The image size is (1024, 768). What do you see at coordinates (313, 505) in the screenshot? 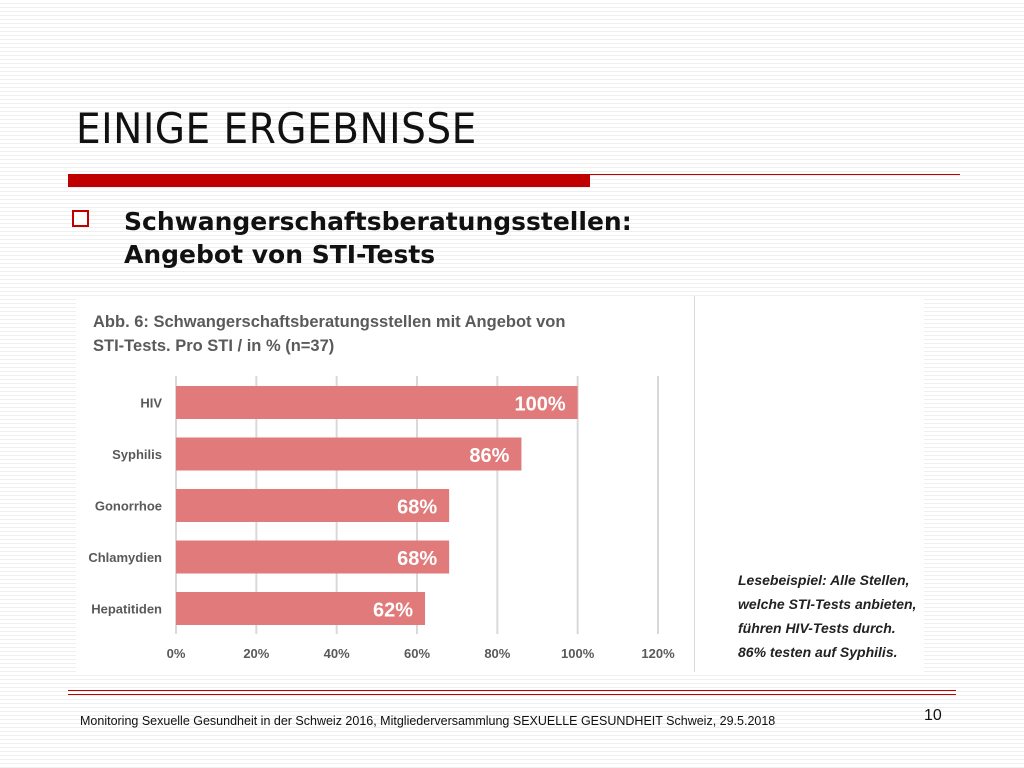
I see `bar-gonorrhoe` at bounding box center [313, 505].